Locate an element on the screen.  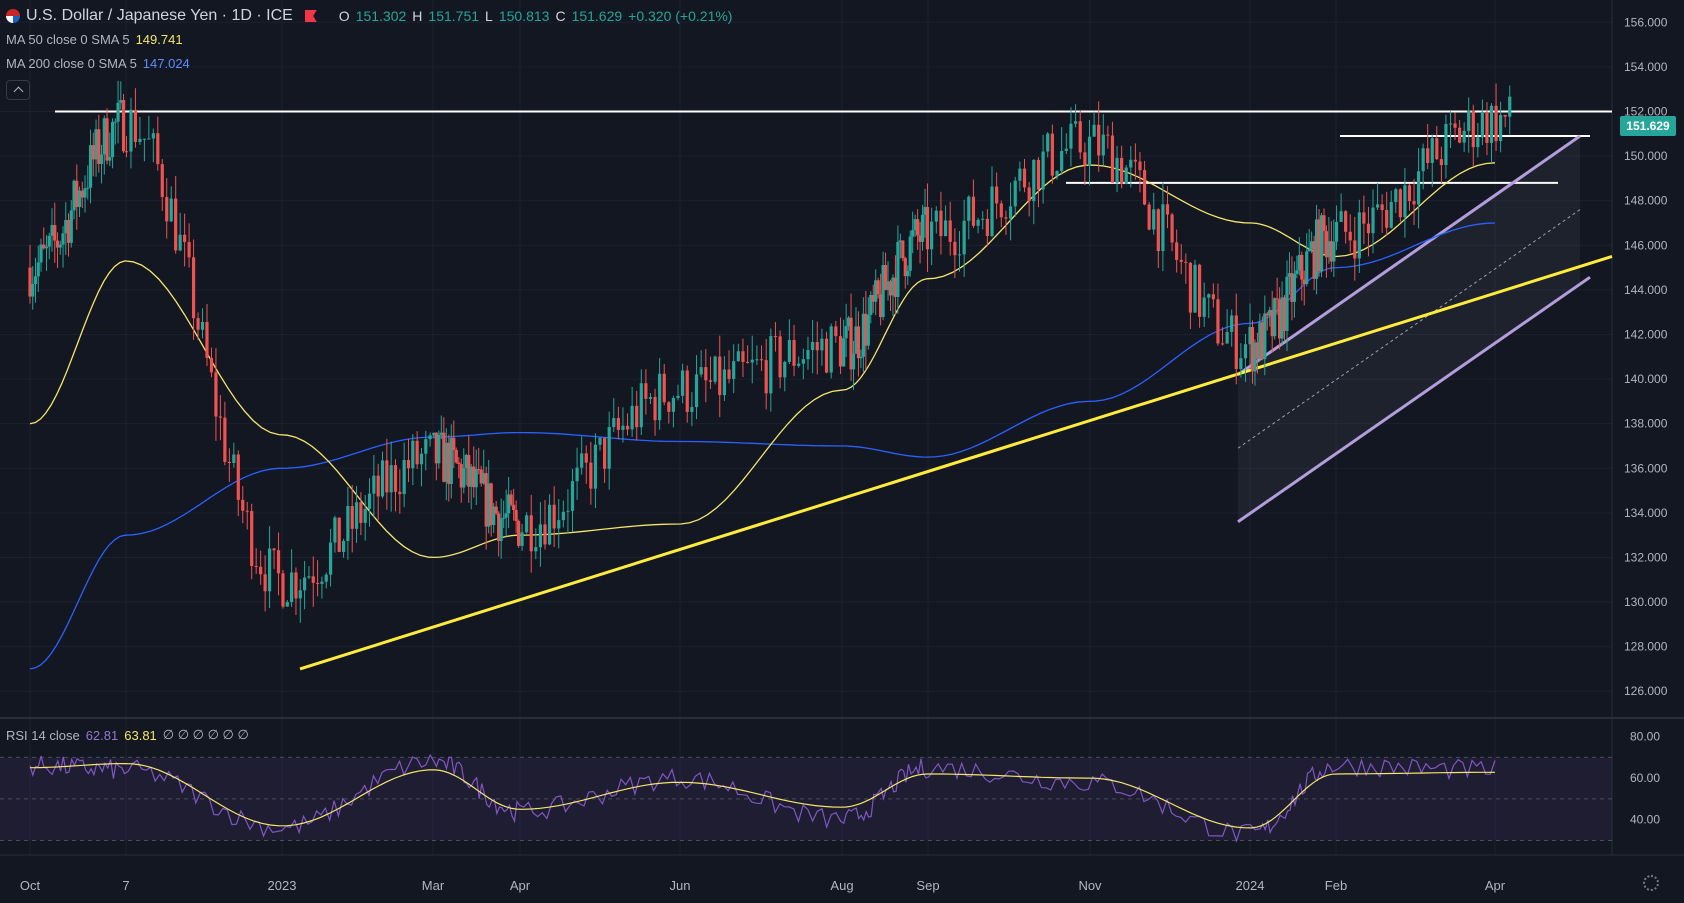
symbol-title: U.S. Dollar / Japanese Yen · 1D · ICE is located at coordinates (159, 15).